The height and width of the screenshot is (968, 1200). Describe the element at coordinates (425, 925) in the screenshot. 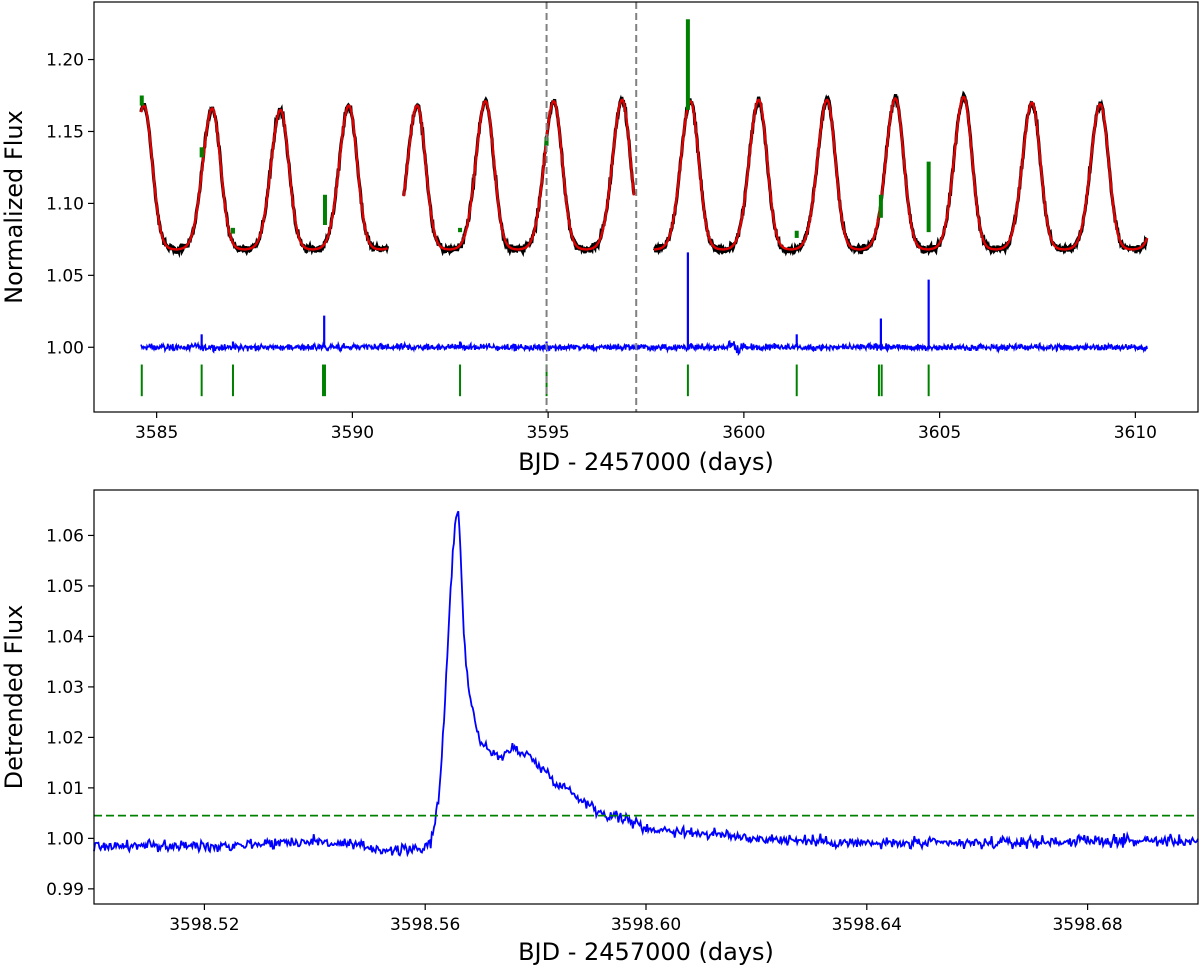

I see `bottom-x-tick-label: 3598.56` at that location.